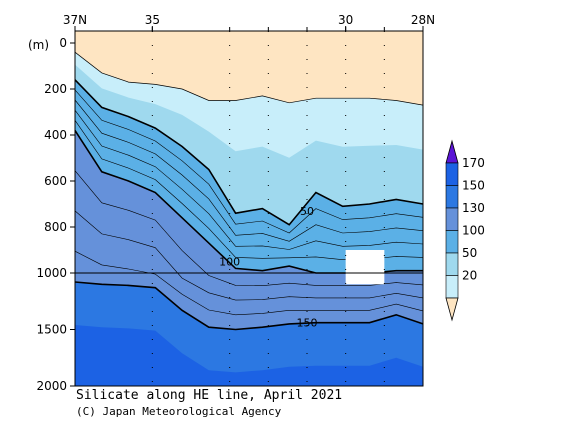 Image resolution: width=570 pixels, height=423 pixels. I want to click on x-tick-label: 37N, so click(75, 20).